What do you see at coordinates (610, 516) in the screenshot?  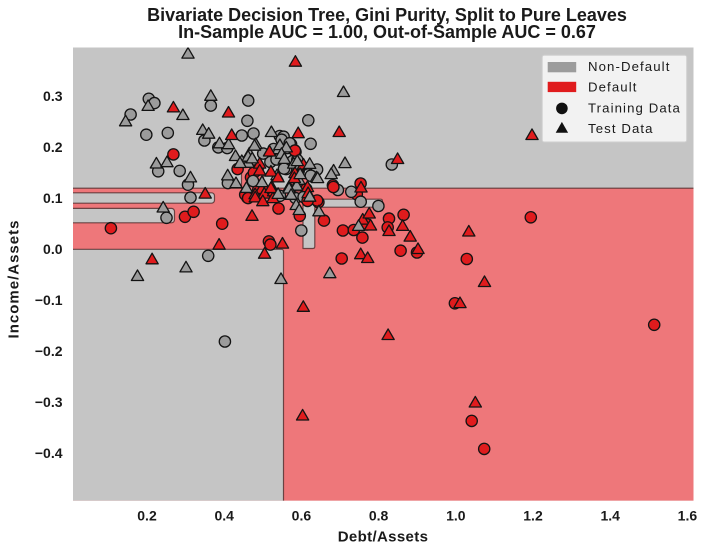 I see `svg-text: 1.4` at bounding box center [610, 516].